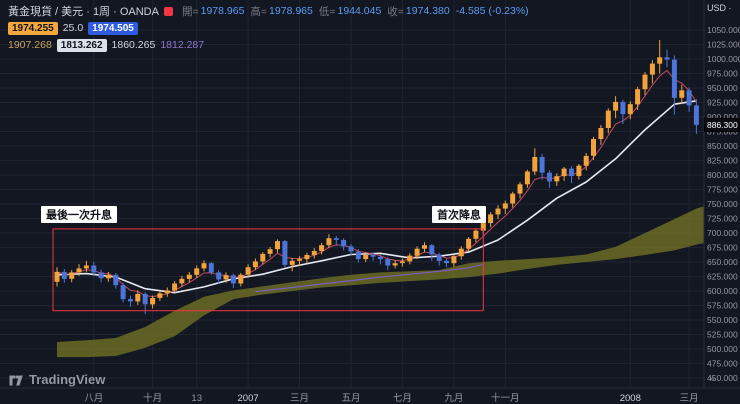 The width and height of the screenshot is (740, 404). I want to click on tradingview-logo-icon, so click(16, 380).